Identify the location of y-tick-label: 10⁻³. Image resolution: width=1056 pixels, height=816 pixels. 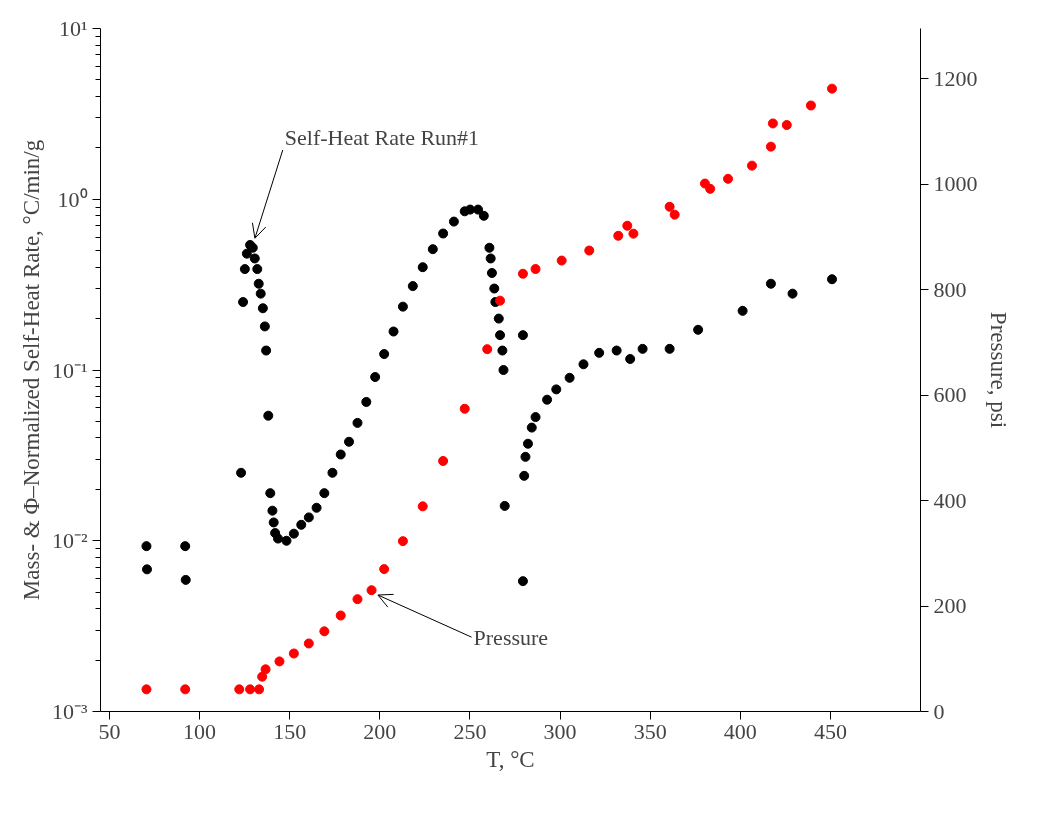
(69, 711).